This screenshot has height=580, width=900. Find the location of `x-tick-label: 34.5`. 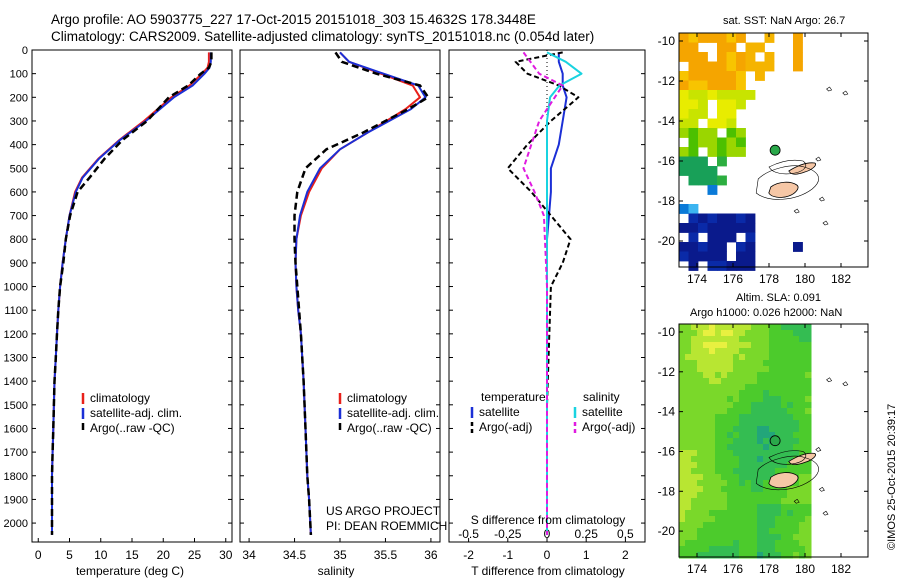

x-tick-label: 34.5 is located at coordinates (295, 555).